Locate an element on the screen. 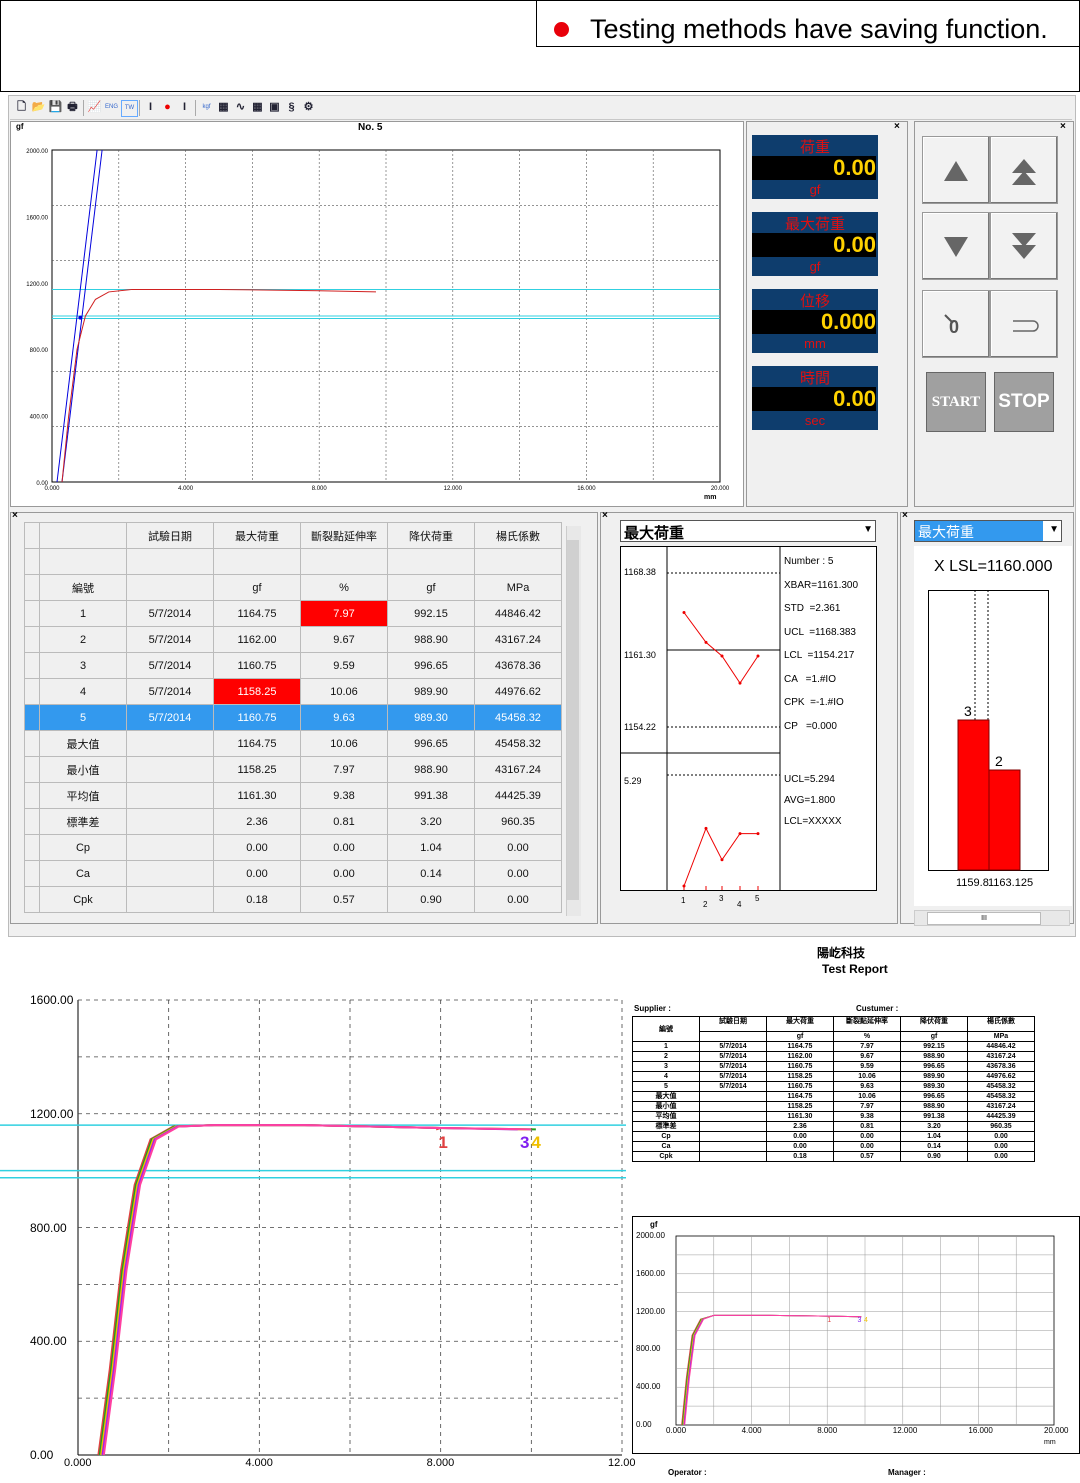 This screenshot has width=1080, height=1483. table-cell: 7.97 is located at coordinates (344, 769).